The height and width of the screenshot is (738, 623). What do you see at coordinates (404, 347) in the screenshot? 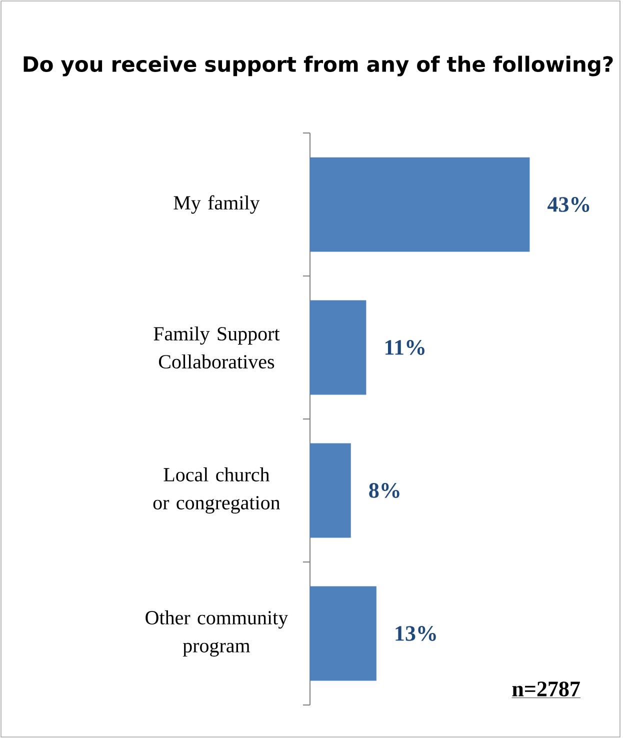
I see `data-label: 11%` at bounding box center [404, 347].